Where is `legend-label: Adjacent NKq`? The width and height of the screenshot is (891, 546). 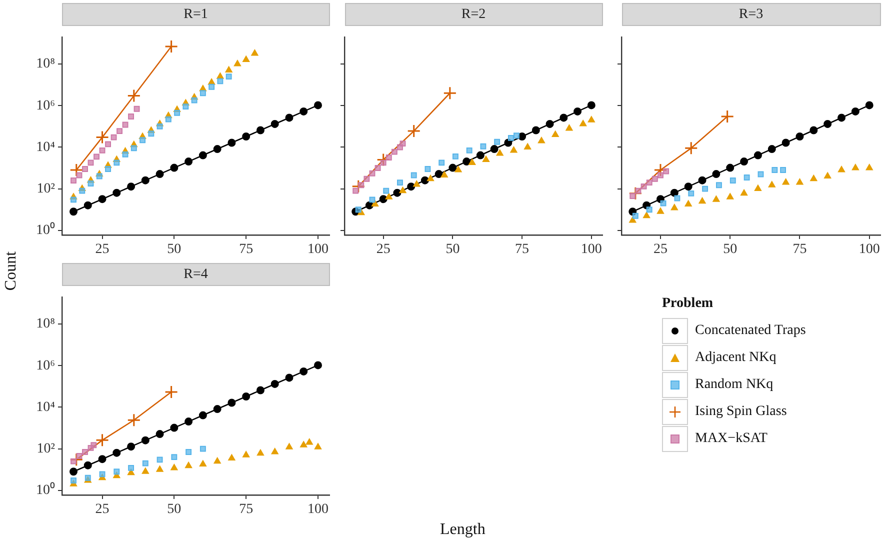 legend-label: Adjacent NKq is located at coordinates (735, 358).